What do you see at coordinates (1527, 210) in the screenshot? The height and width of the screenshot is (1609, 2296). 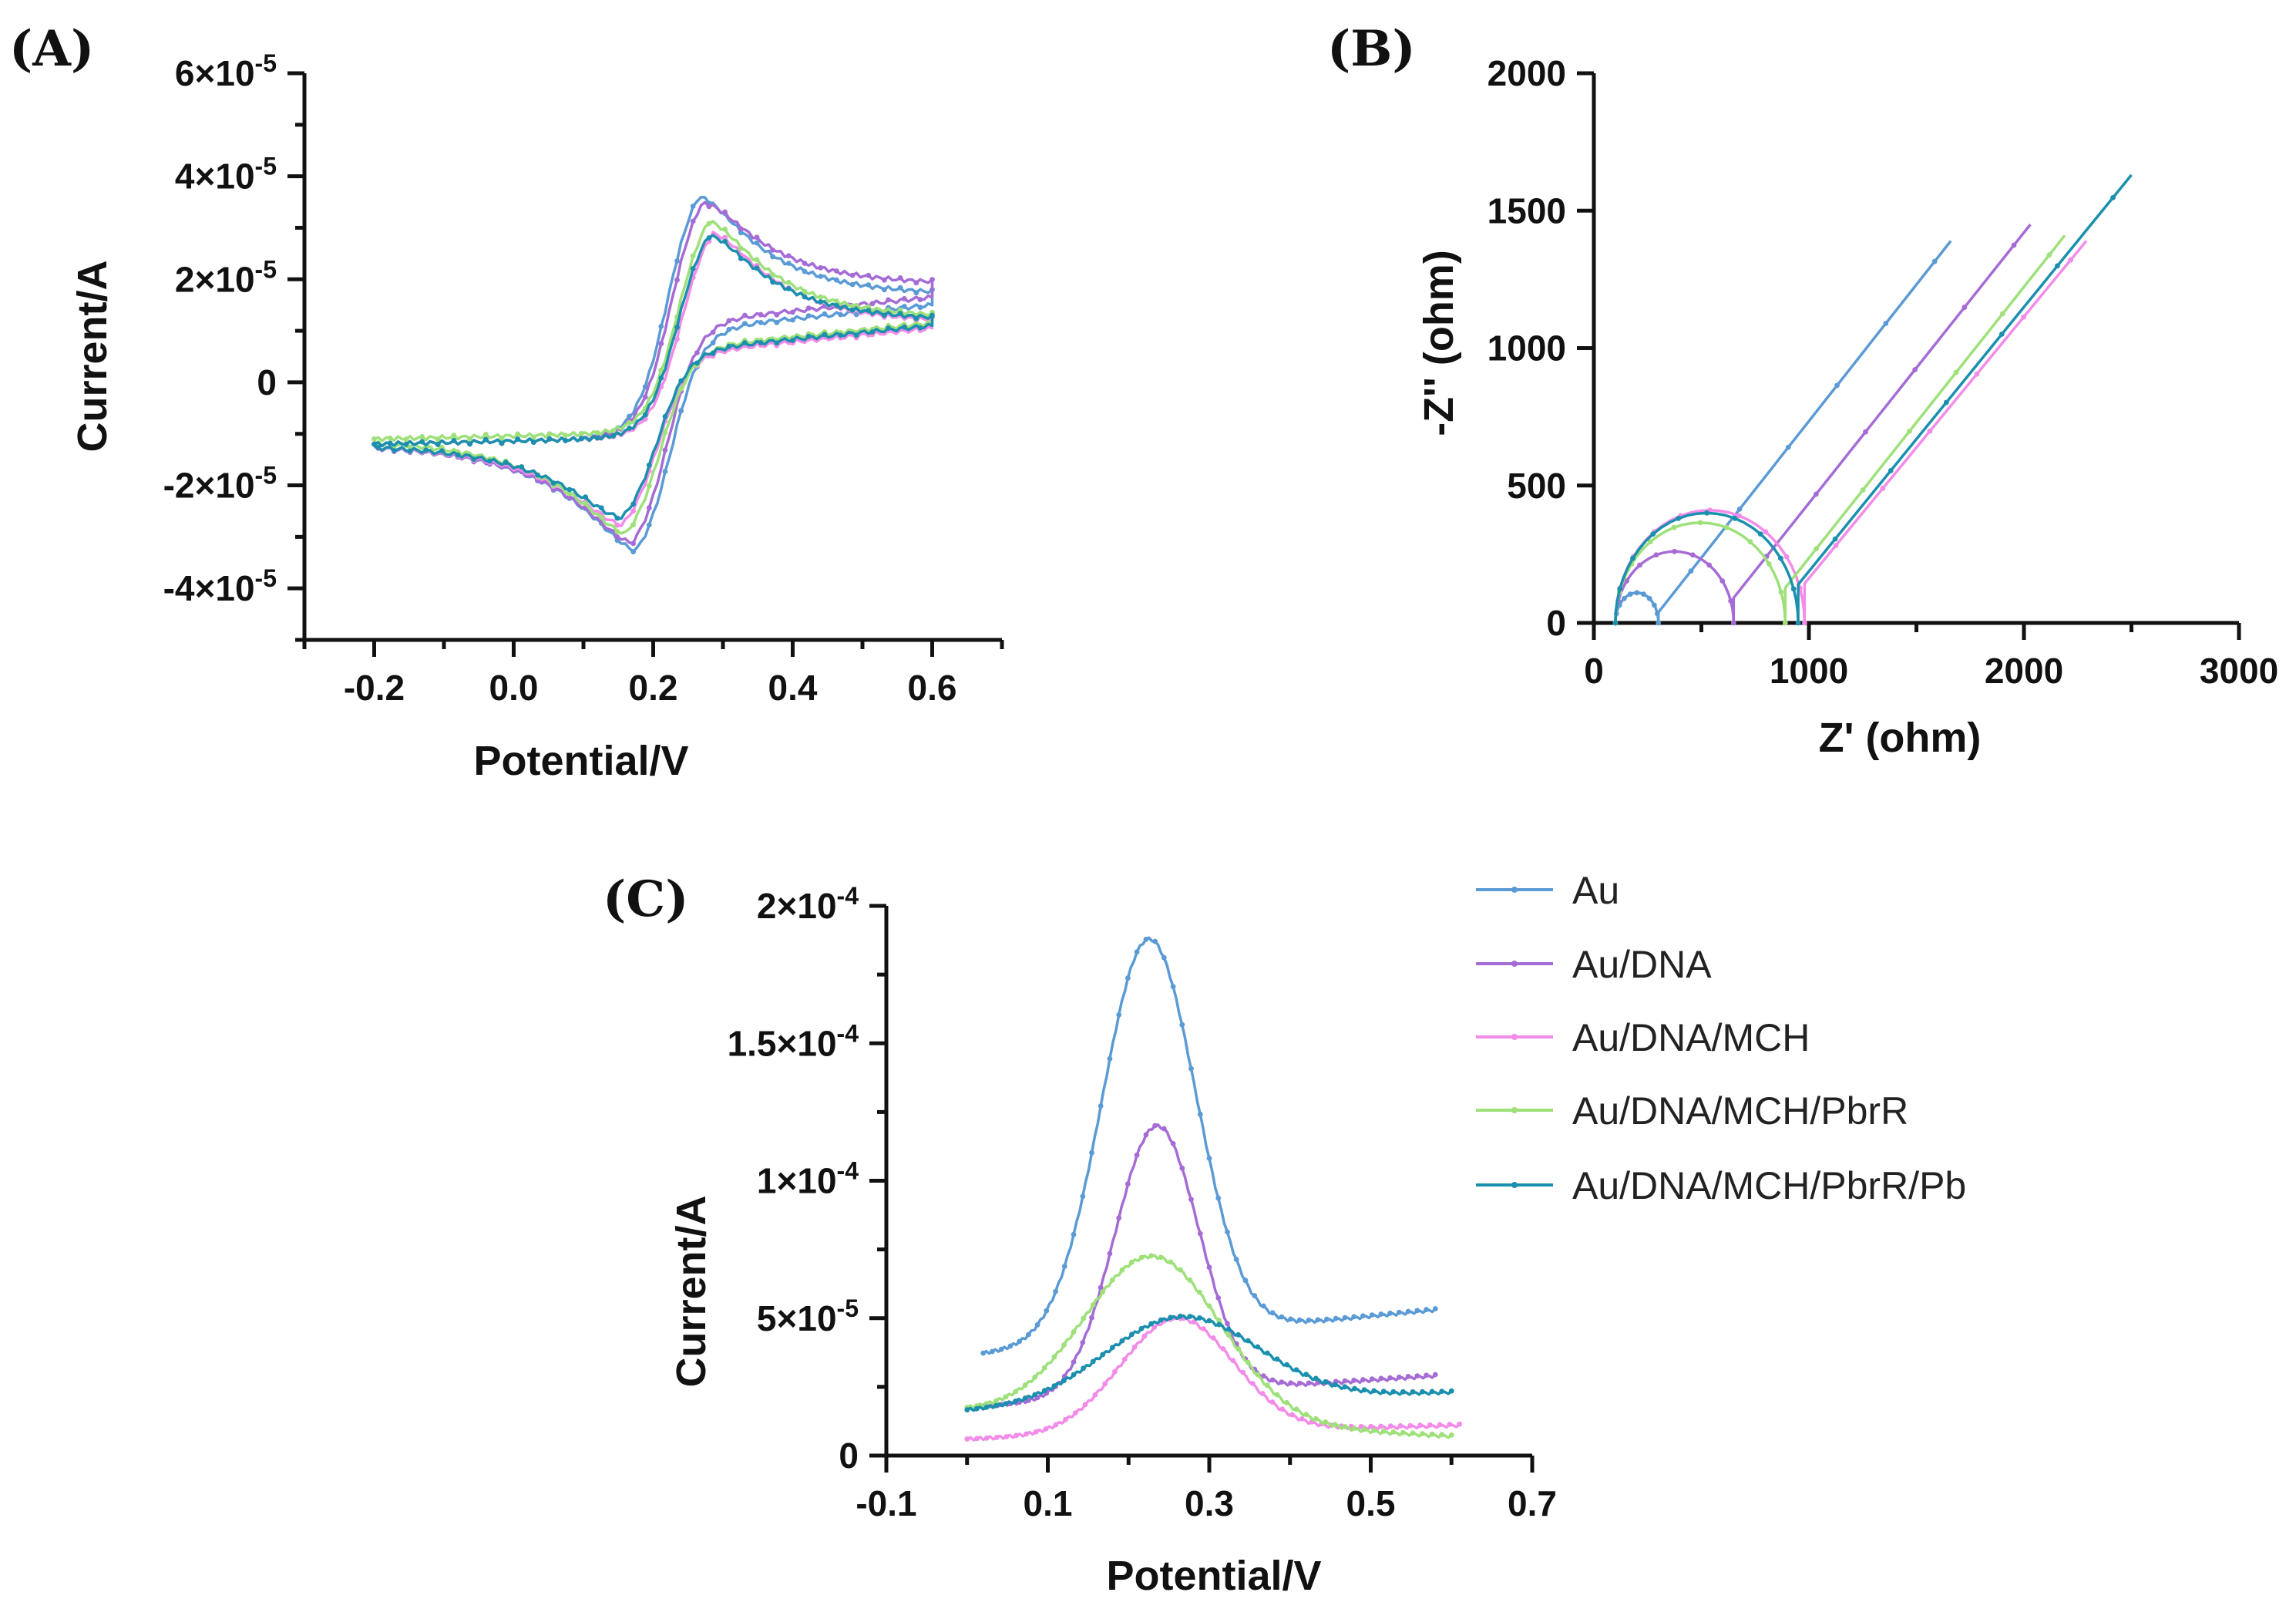 I see `panel-b-y-tick-label: 1500` at bounding box center [1527, 210].